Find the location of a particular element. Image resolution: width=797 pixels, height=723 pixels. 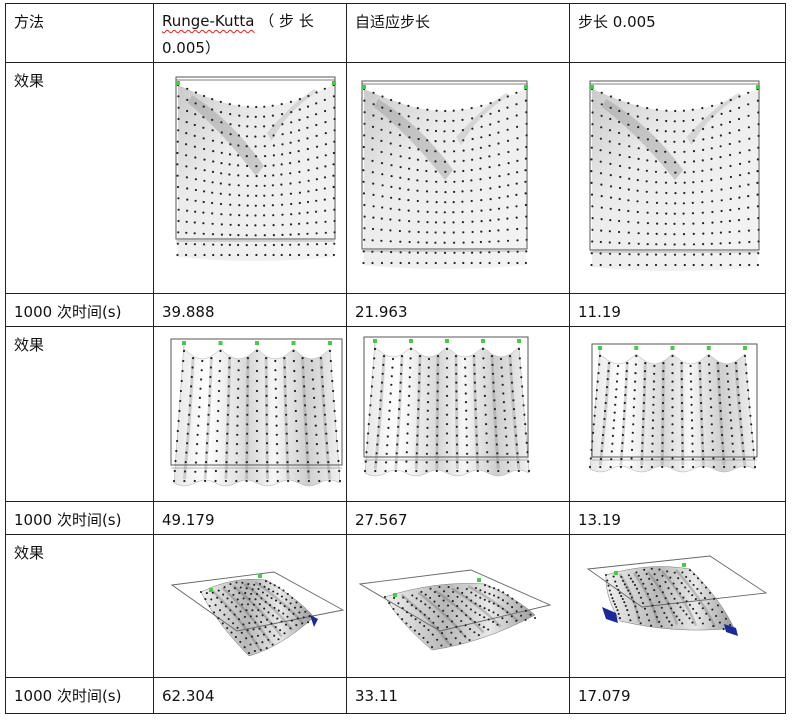

header-cell-adaptive: 自适应步长 is located at coordinates (458, 33).